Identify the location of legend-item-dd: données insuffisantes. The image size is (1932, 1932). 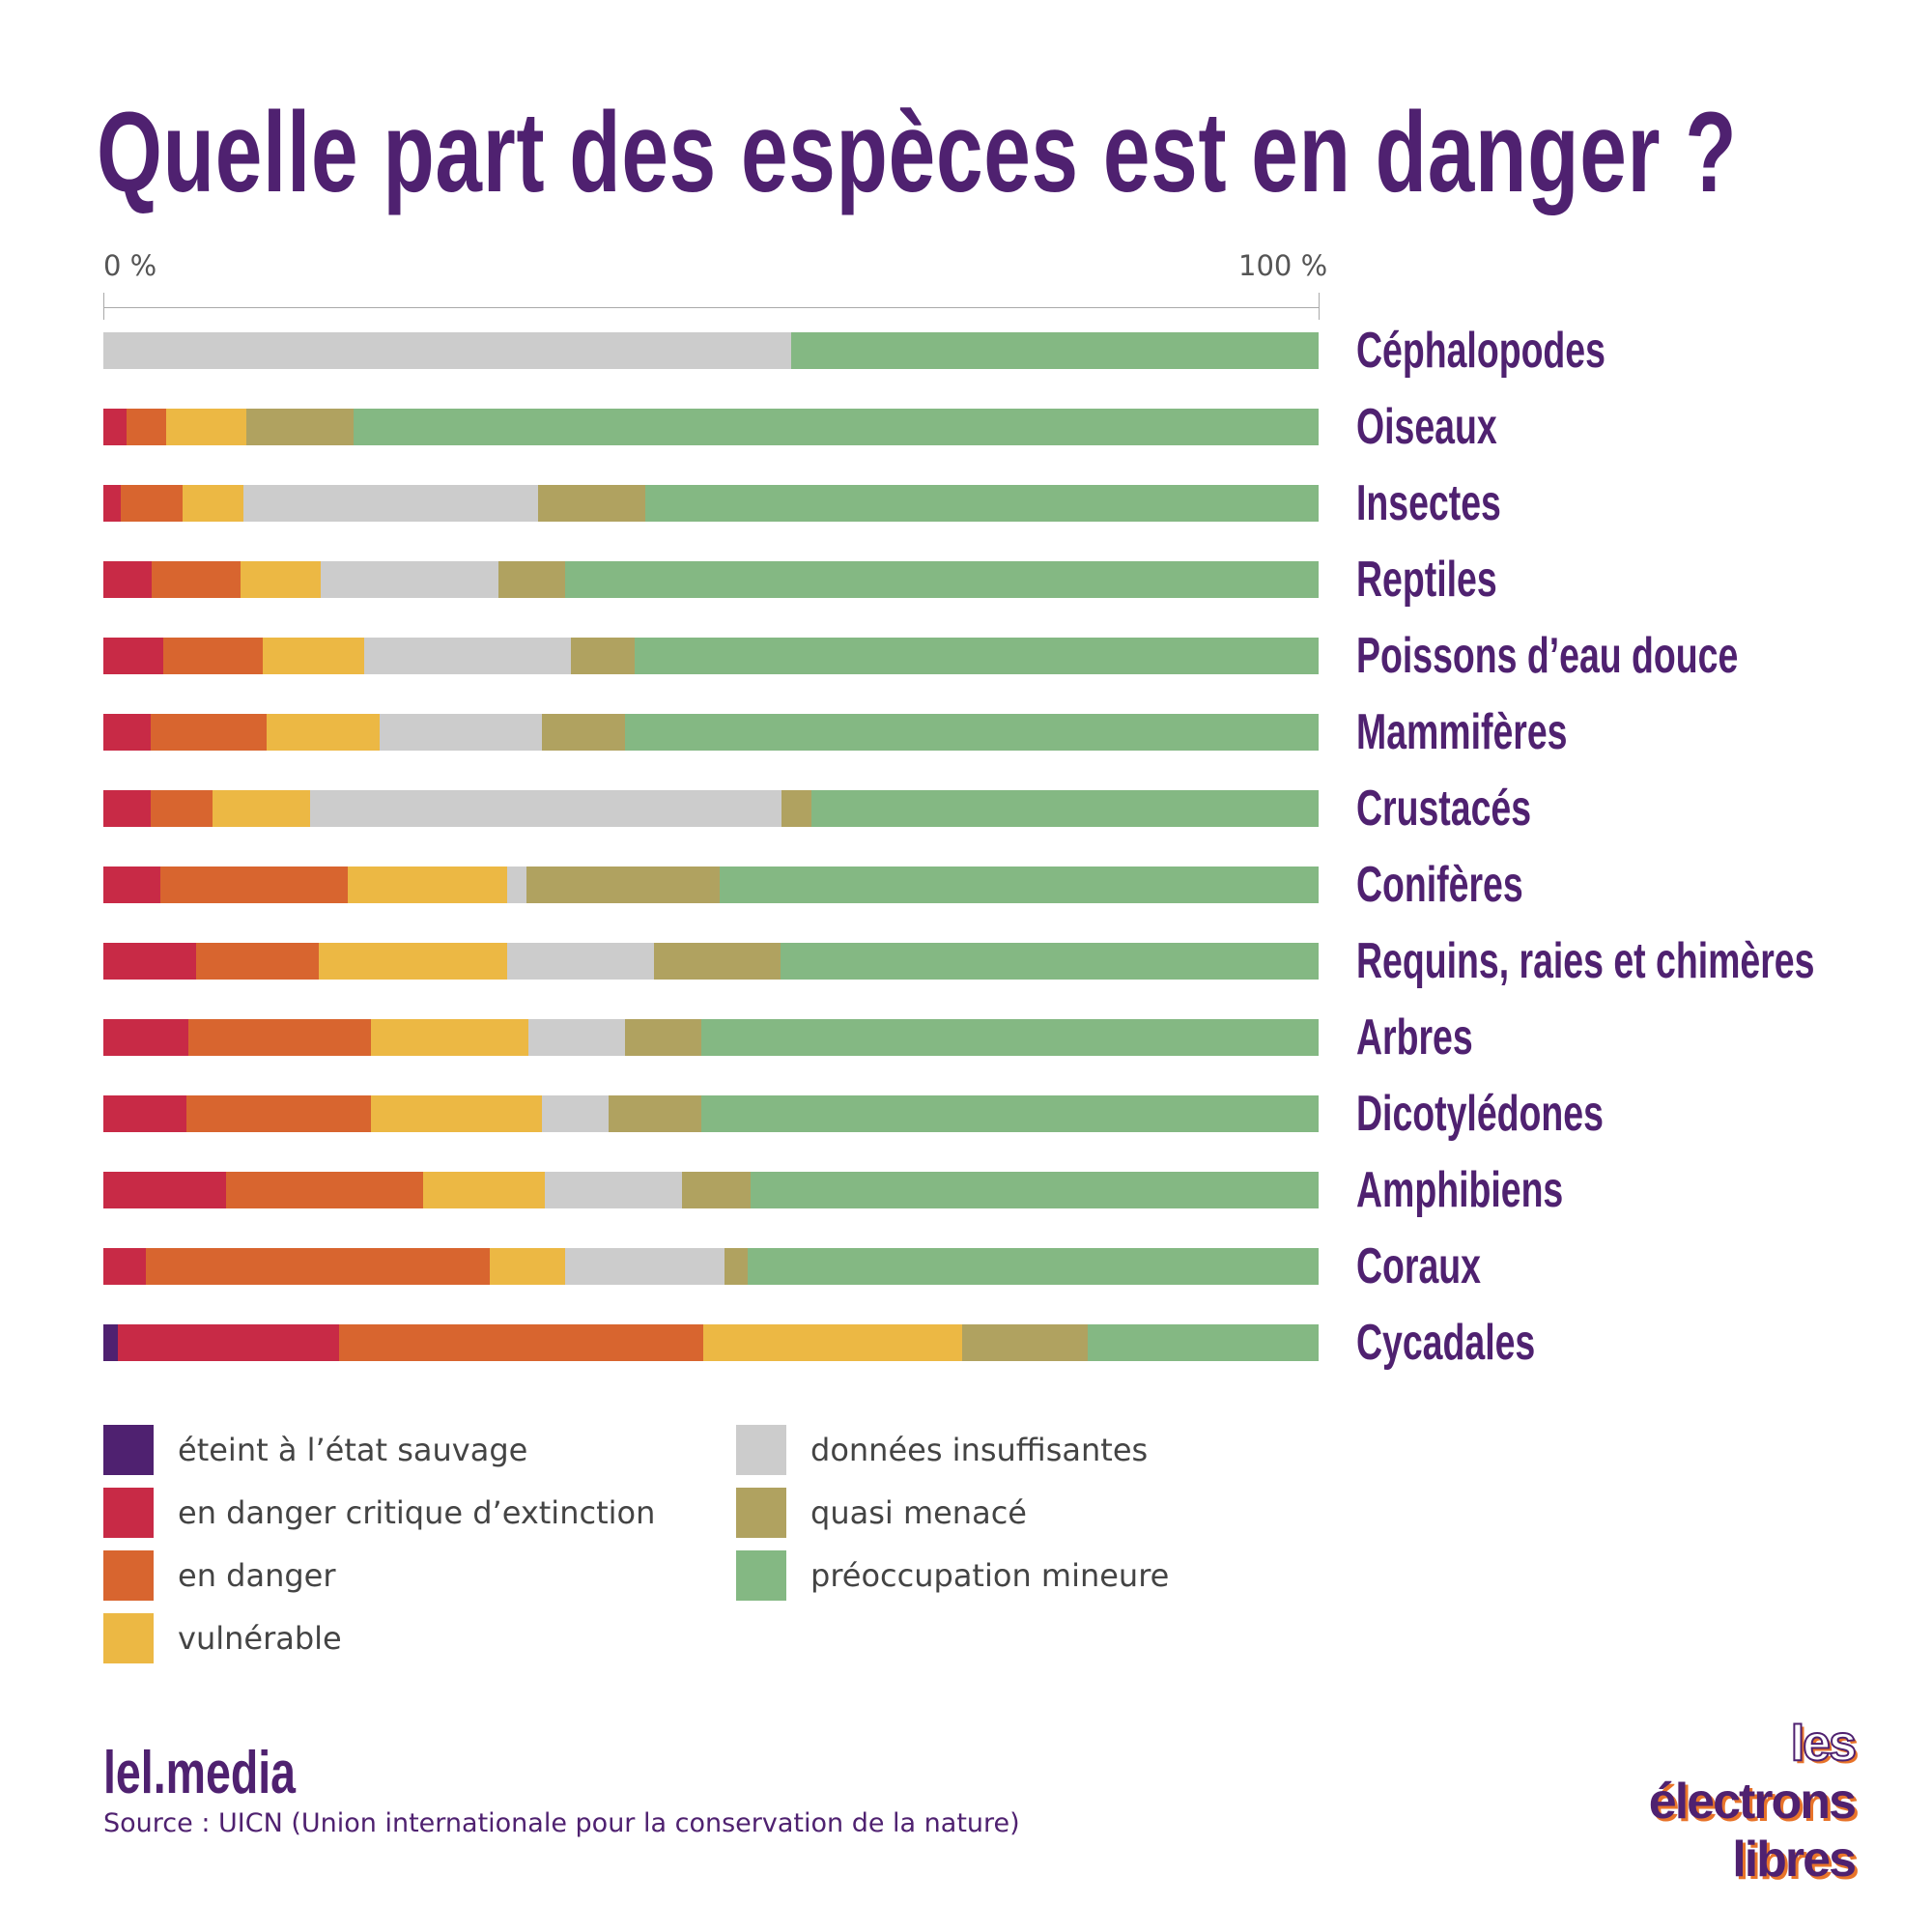
(942, 1450).